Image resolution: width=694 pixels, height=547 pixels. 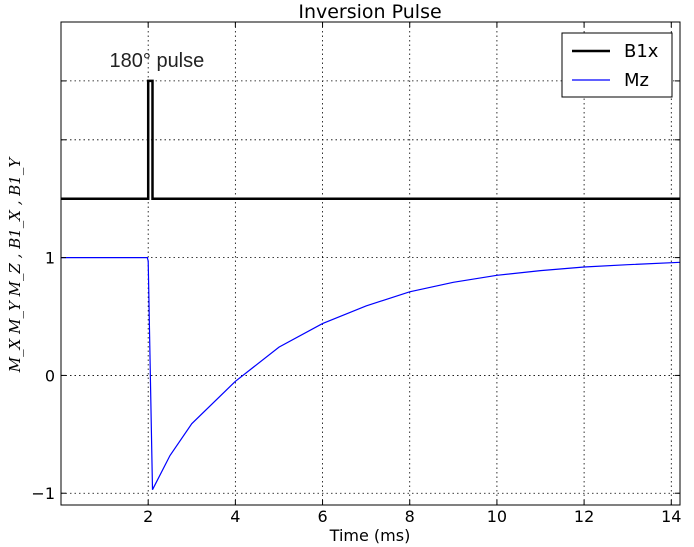 What do you see at coordinates (370, 535) in the screenshot?
I see `x-axis-label: Time (ms)` at bounding box center [370, 535].